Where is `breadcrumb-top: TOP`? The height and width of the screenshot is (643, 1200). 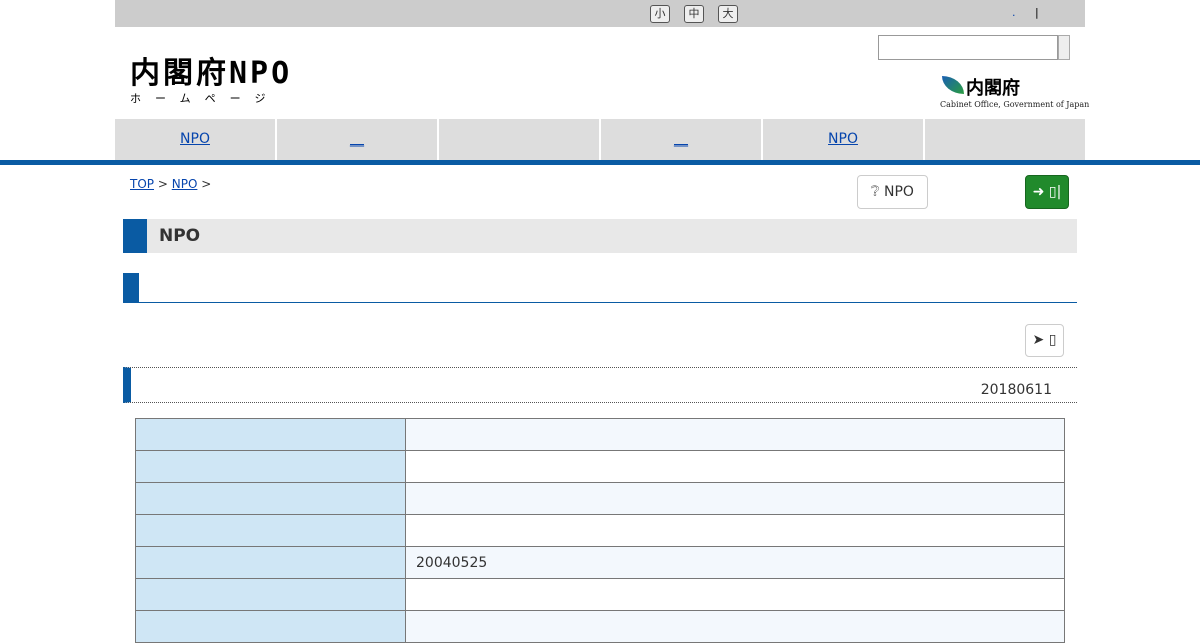
breadcrumb-top: TOP is located at coordinates (142, 184).